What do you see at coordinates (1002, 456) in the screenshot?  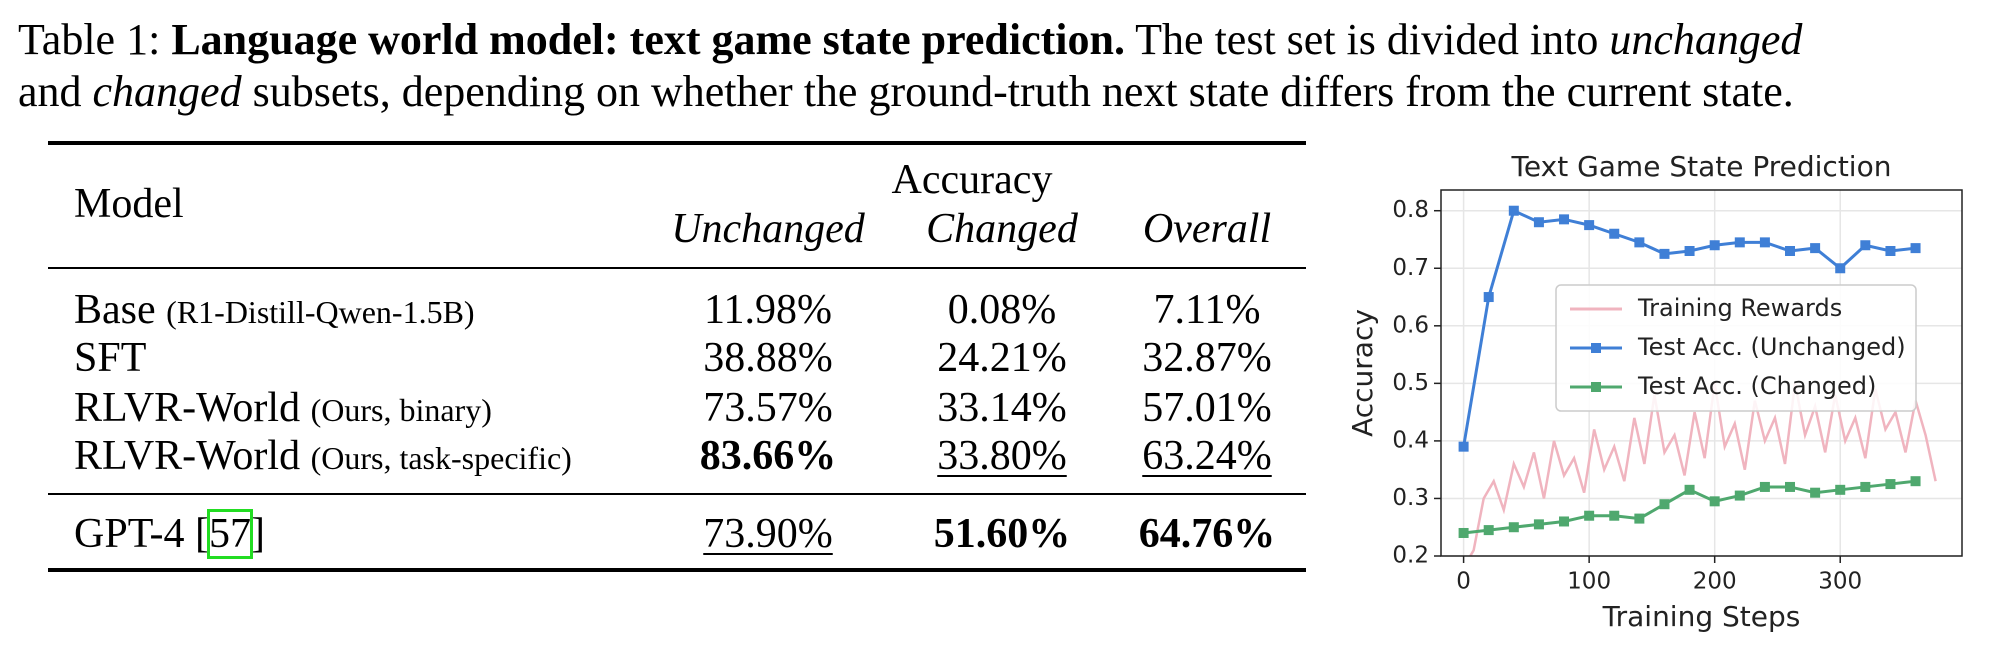 I see `cell: 33.80%` at bounding box center [1002, 456].